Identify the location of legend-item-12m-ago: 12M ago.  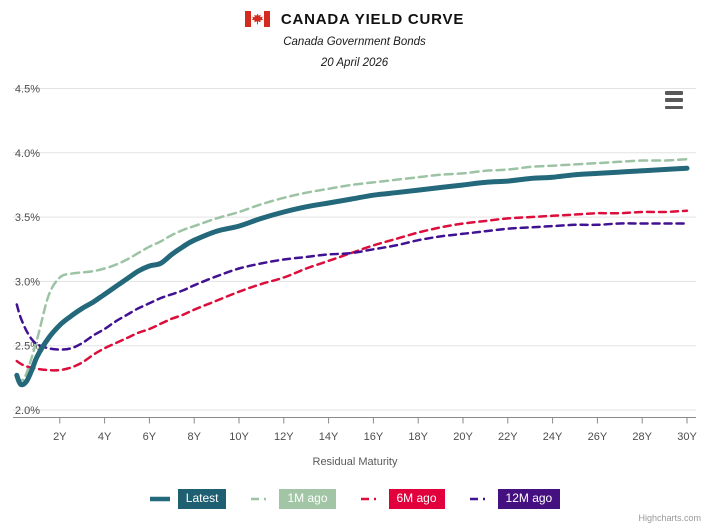
(515, 499).